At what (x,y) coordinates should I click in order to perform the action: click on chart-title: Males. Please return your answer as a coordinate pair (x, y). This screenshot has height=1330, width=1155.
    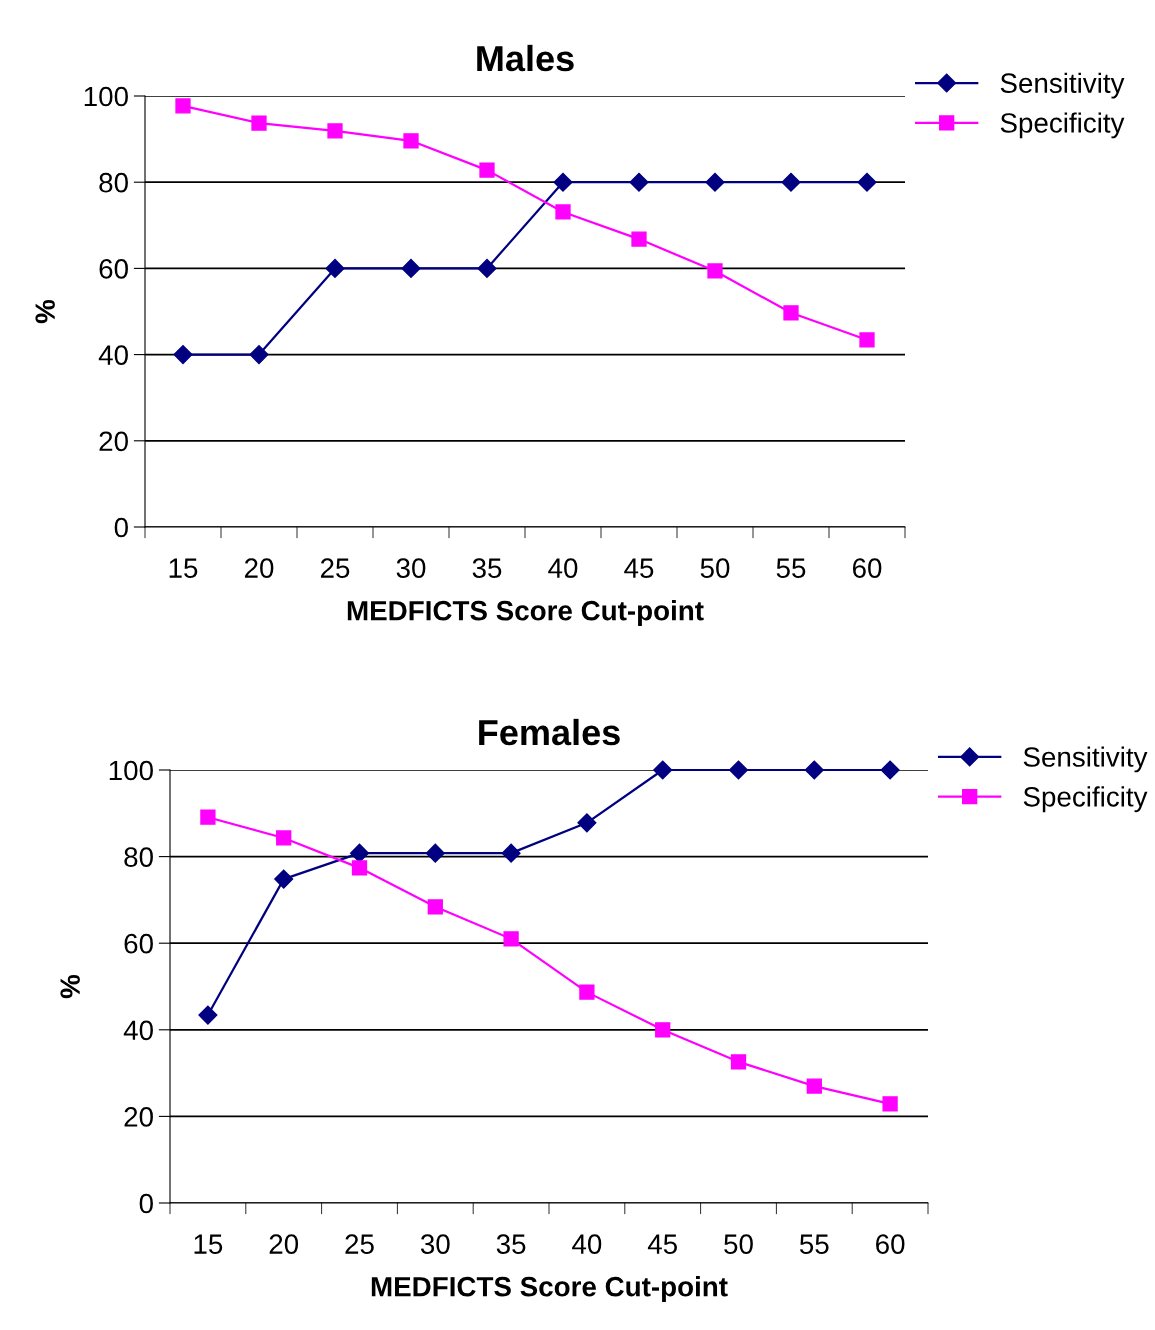
    Looking at the image, I should click on (525, 58).